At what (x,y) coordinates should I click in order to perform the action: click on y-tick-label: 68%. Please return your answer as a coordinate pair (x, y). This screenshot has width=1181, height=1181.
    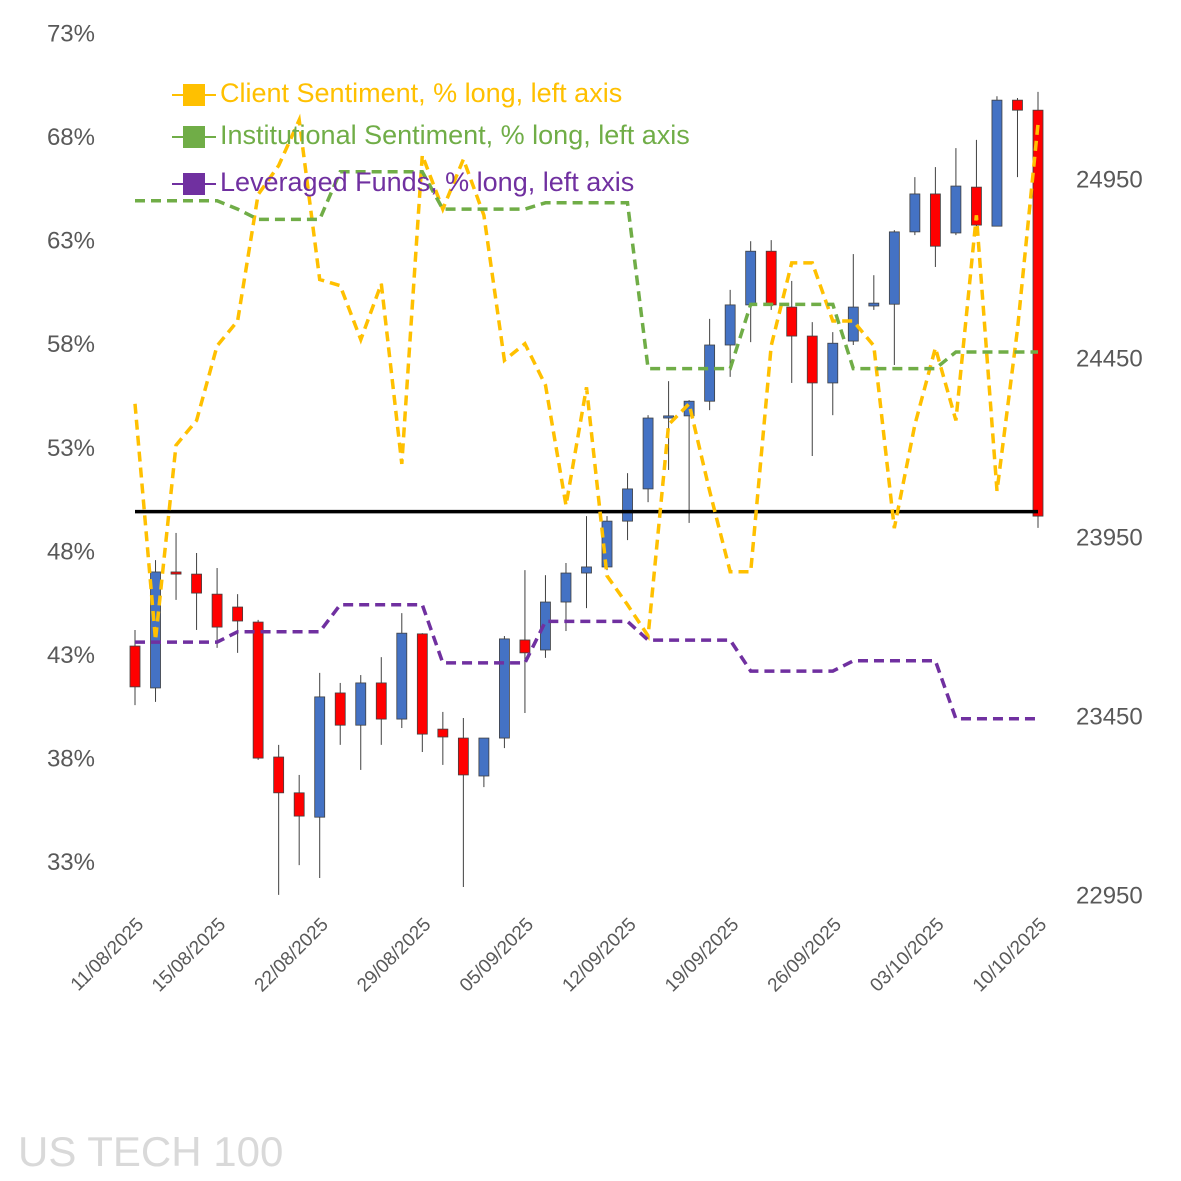
    Looking at the image, I should click on (71, 137).